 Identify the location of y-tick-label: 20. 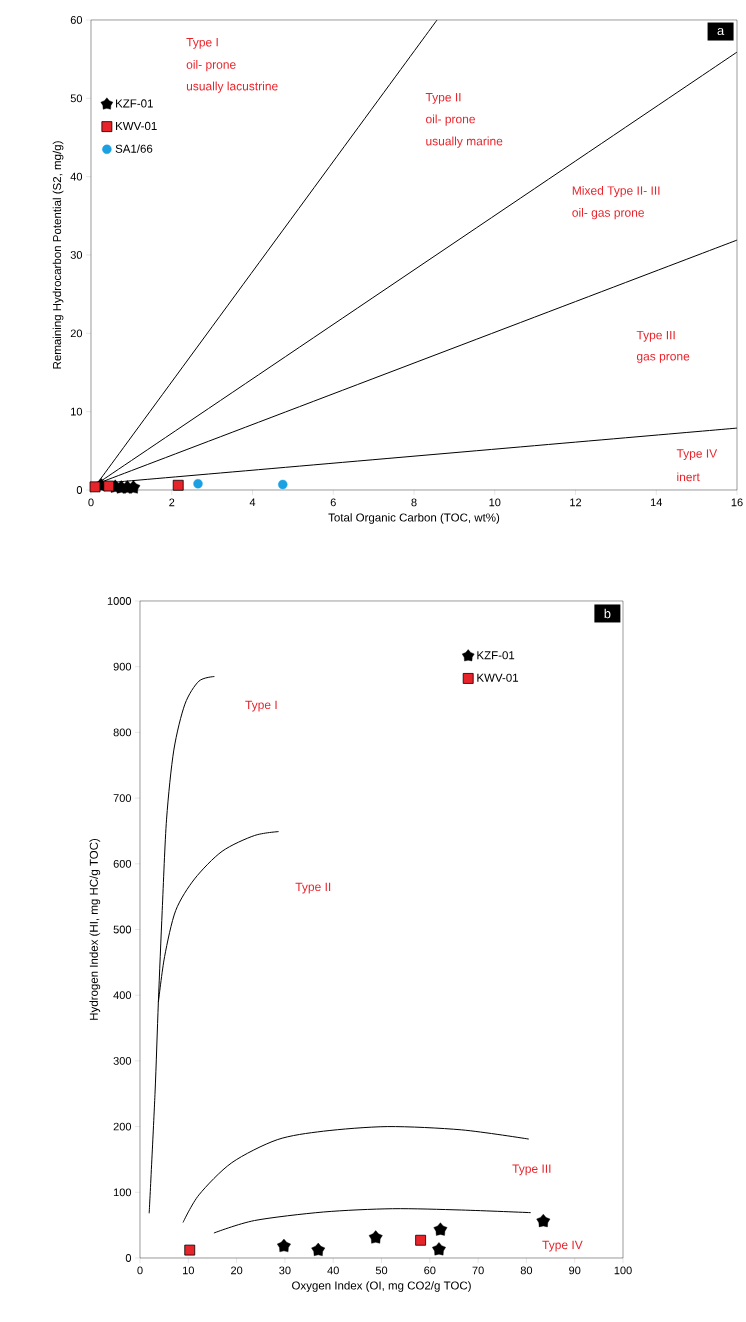
(76, 333).